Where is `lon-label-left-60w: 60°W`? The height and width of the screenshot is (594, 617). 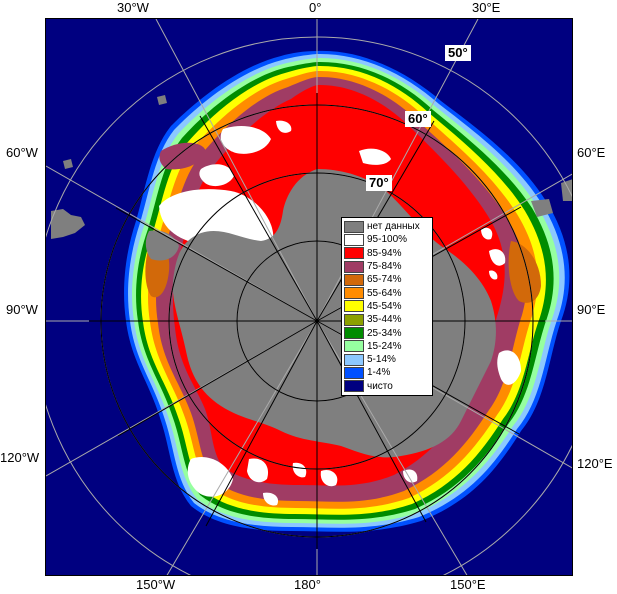 lon-label-left-60w: 60°W is located at coordinates (22, 152).